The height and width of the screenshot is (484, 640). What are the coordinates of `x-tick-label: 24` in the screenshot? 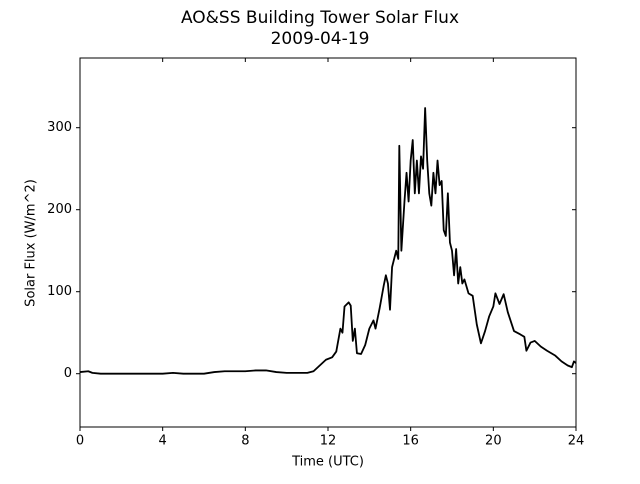 It's located at (576, 441).